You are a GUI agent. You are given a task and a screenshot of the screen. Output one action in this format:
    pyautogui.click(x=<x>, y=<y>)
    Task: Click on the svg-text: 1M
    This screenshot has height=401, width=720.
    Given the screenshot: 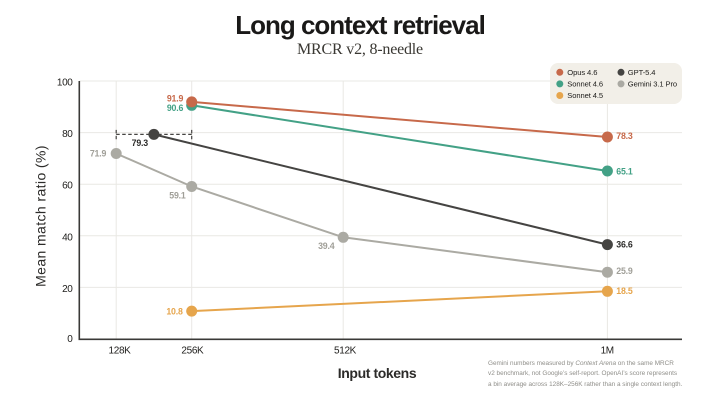 What is the action you would take?
    pyautogui.click(x=607, y=351)
    